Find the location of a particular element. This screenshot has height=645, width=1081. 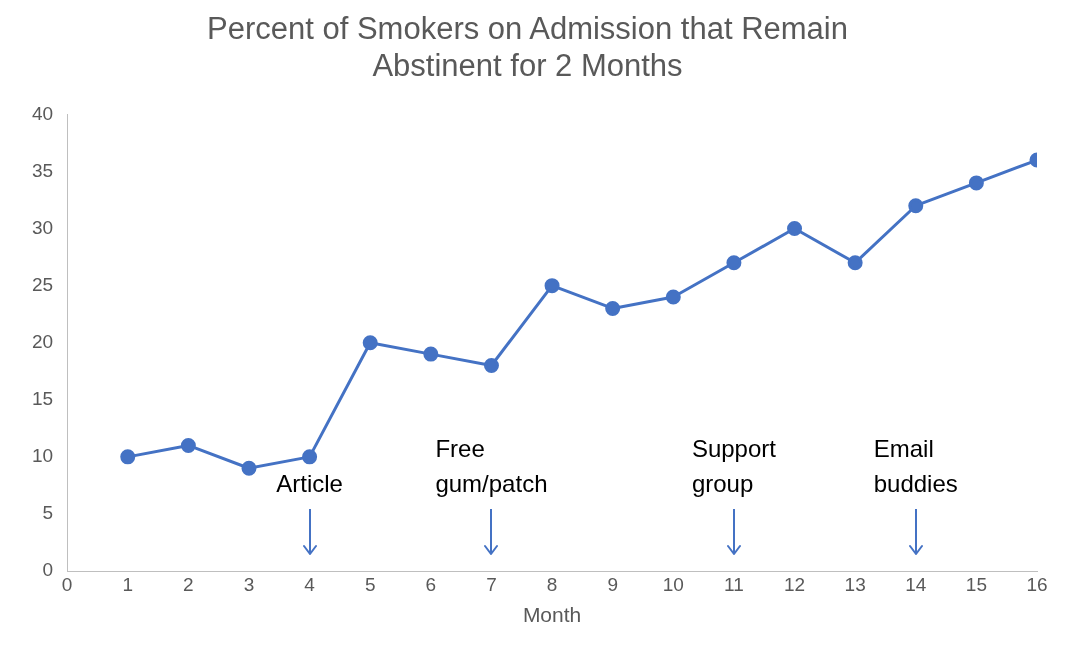

x-tick-label: 10 is located at coordinates (673, 584).